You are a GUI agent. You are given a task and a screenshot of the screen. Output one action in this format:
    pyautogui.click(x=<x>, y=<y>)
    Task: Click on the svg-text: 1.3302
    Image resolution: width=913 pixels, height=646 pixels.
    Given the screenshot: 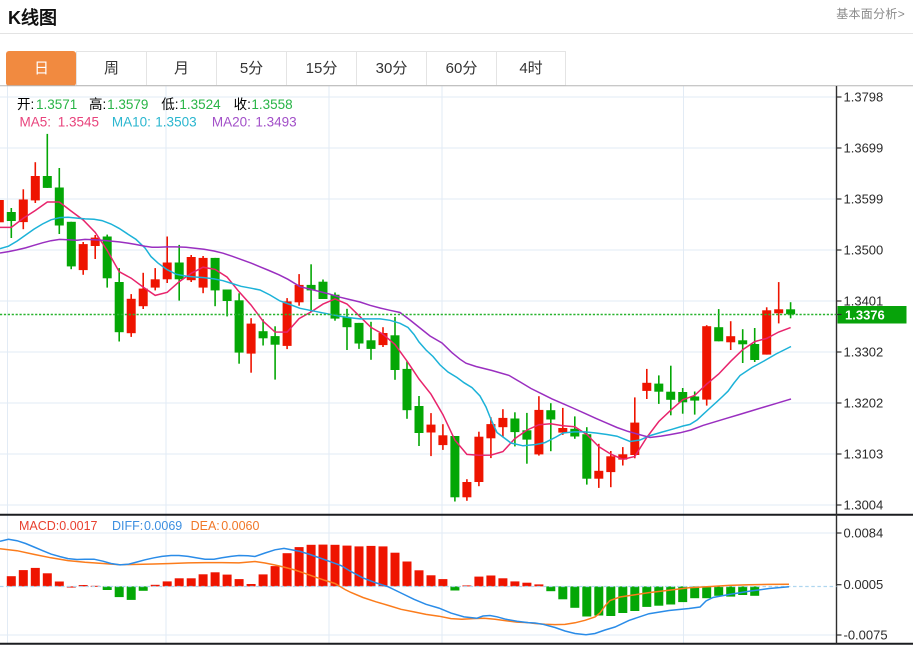 What is the action you would take?
    pyautogui.click(x=864, y=352)
    